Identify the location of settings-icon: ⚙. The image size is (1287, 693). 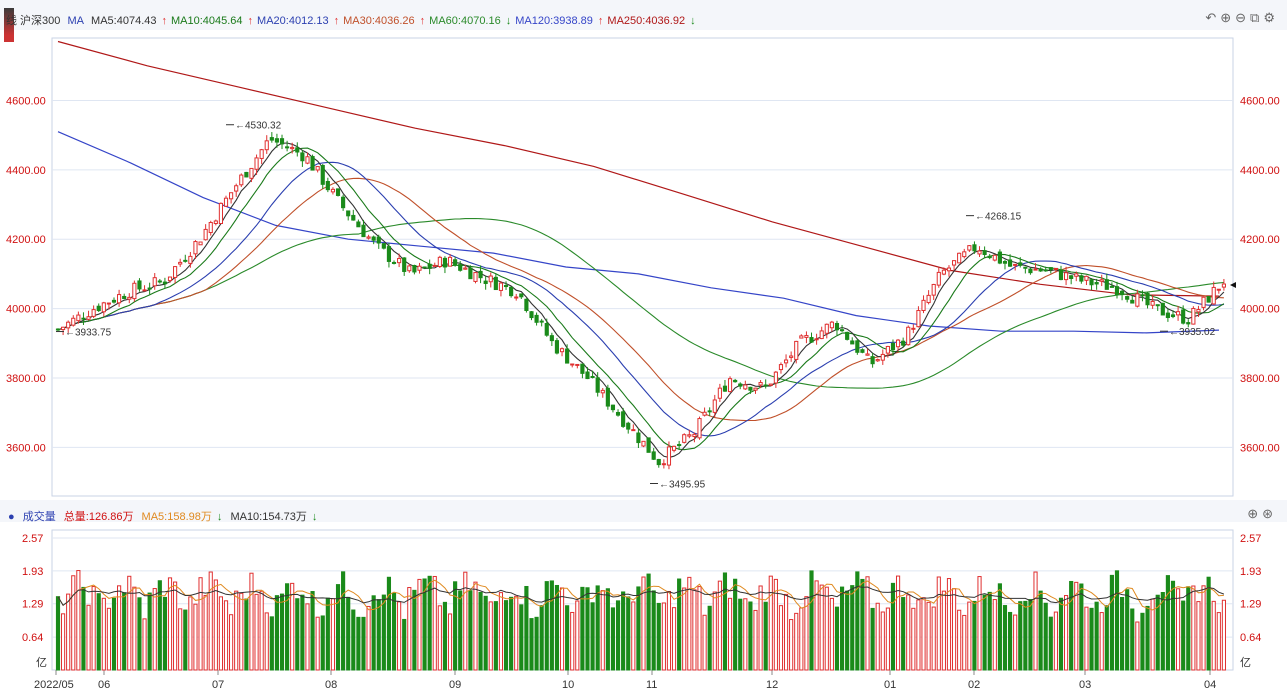
(1271, 17).